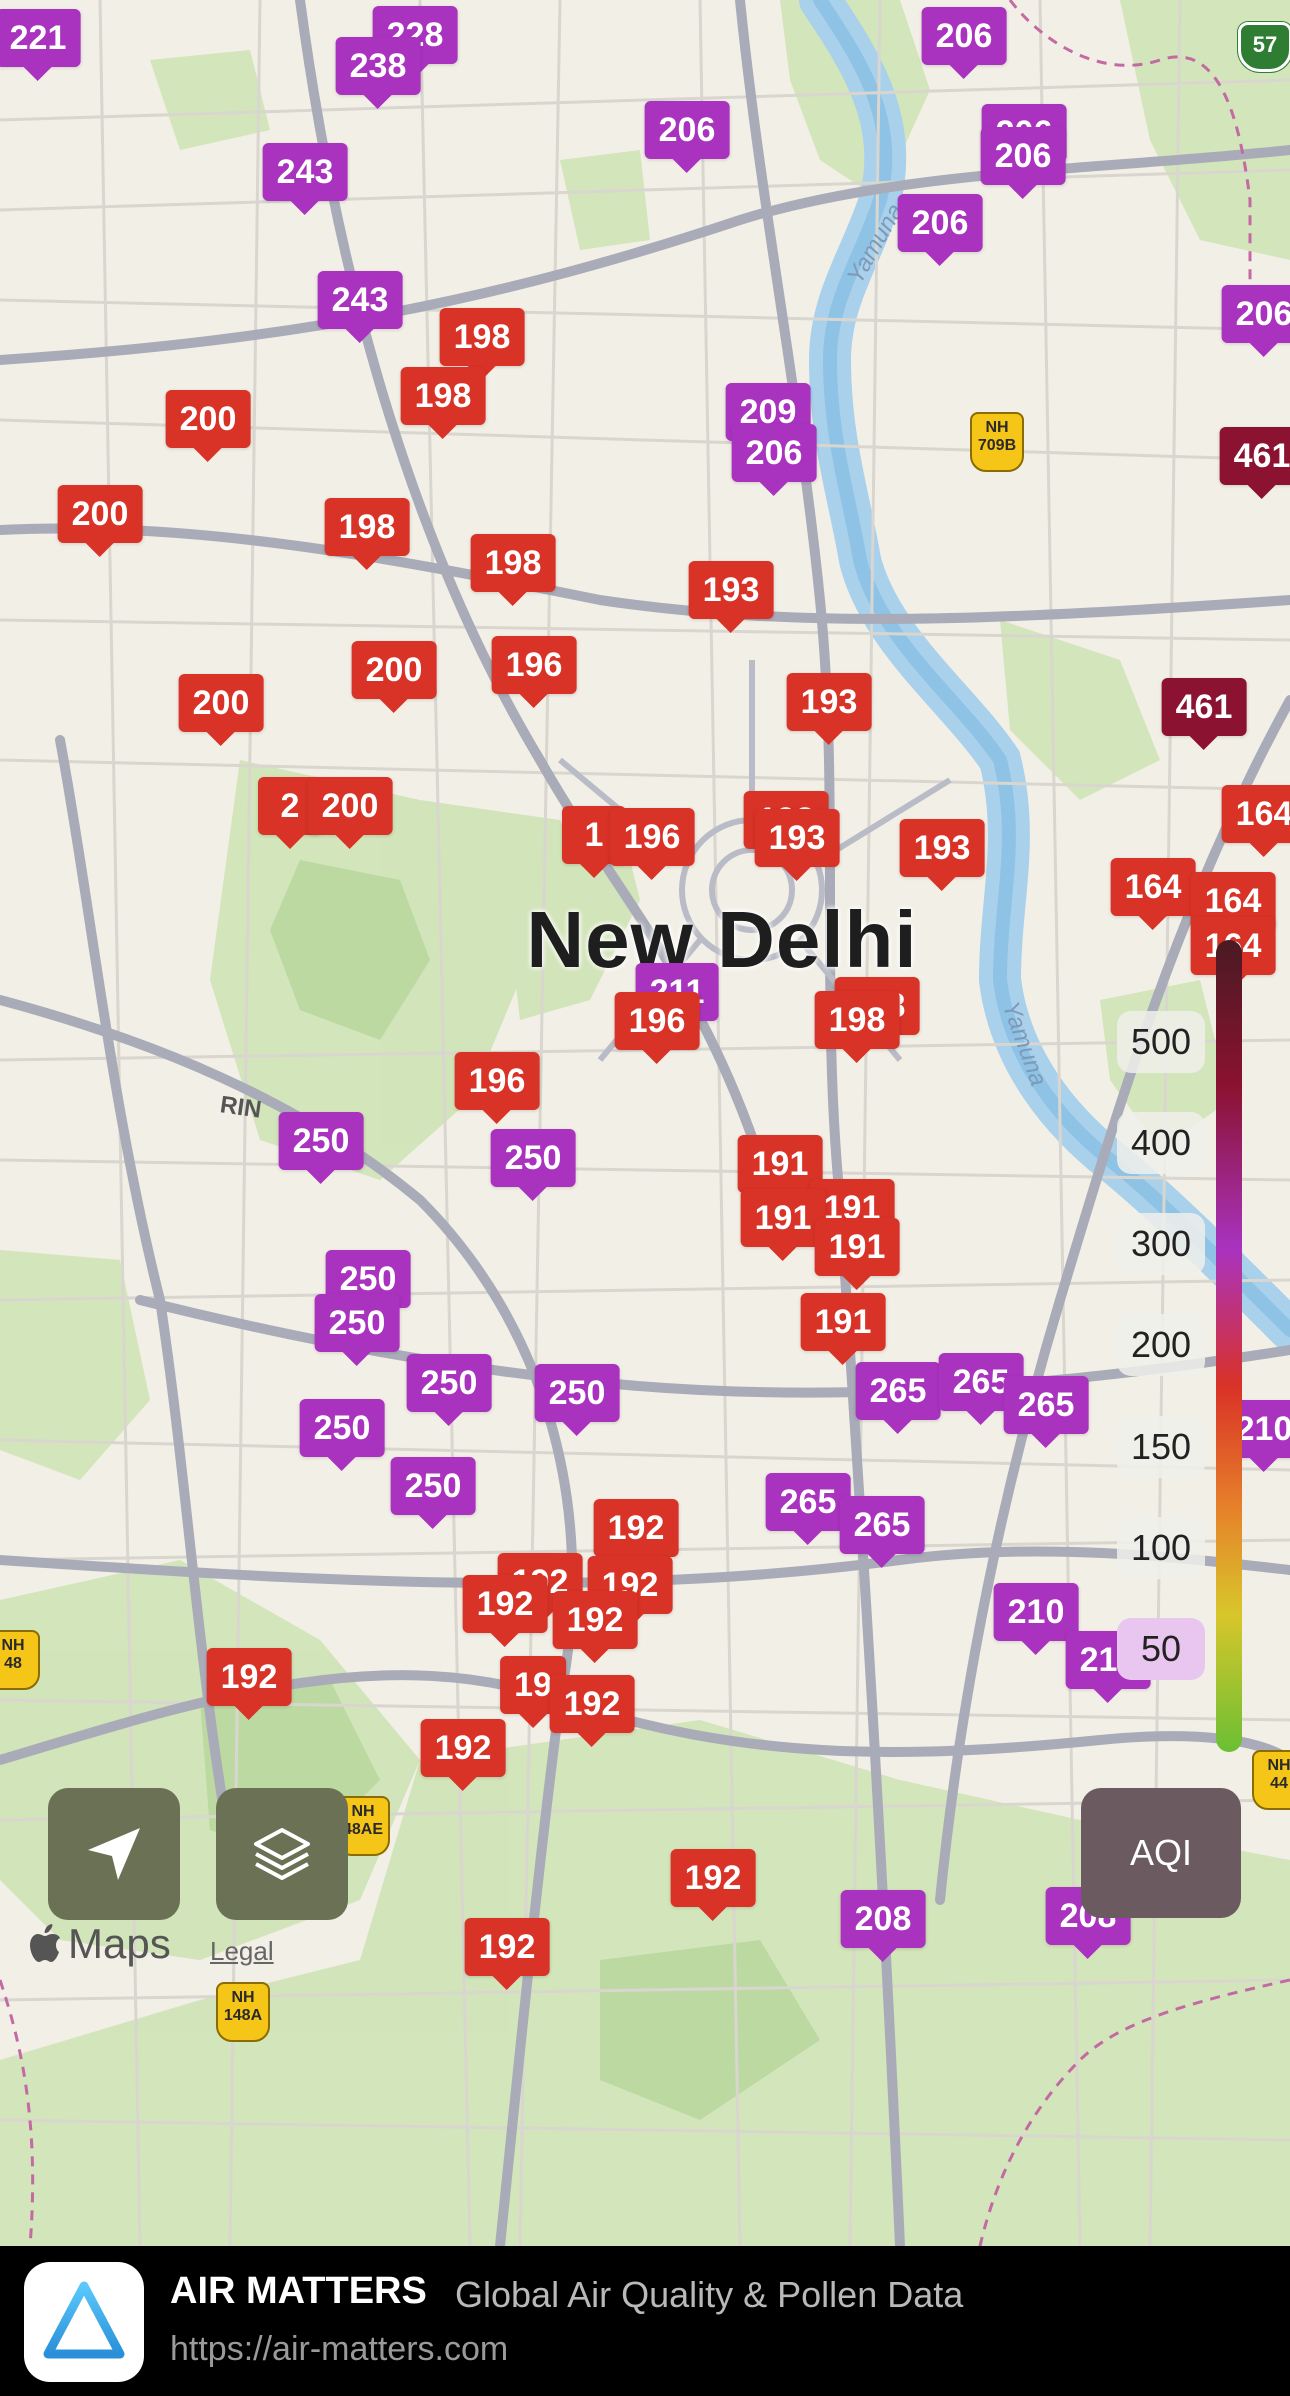 The height and width of the screenshot is (2396, 1290). I want to click on legend-level-50: 50, so click(1161, 1649).